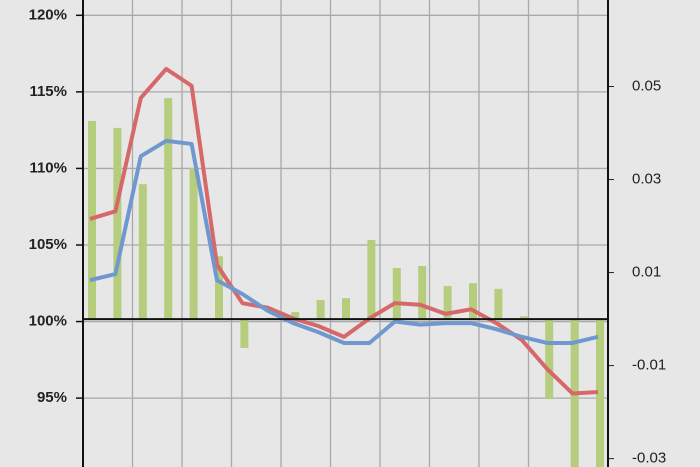 This screenshot has width=700, height=467. Describe the element at coordinates (48, 91) in the screenshot. I see `y-tick-label: 115%` at that location.